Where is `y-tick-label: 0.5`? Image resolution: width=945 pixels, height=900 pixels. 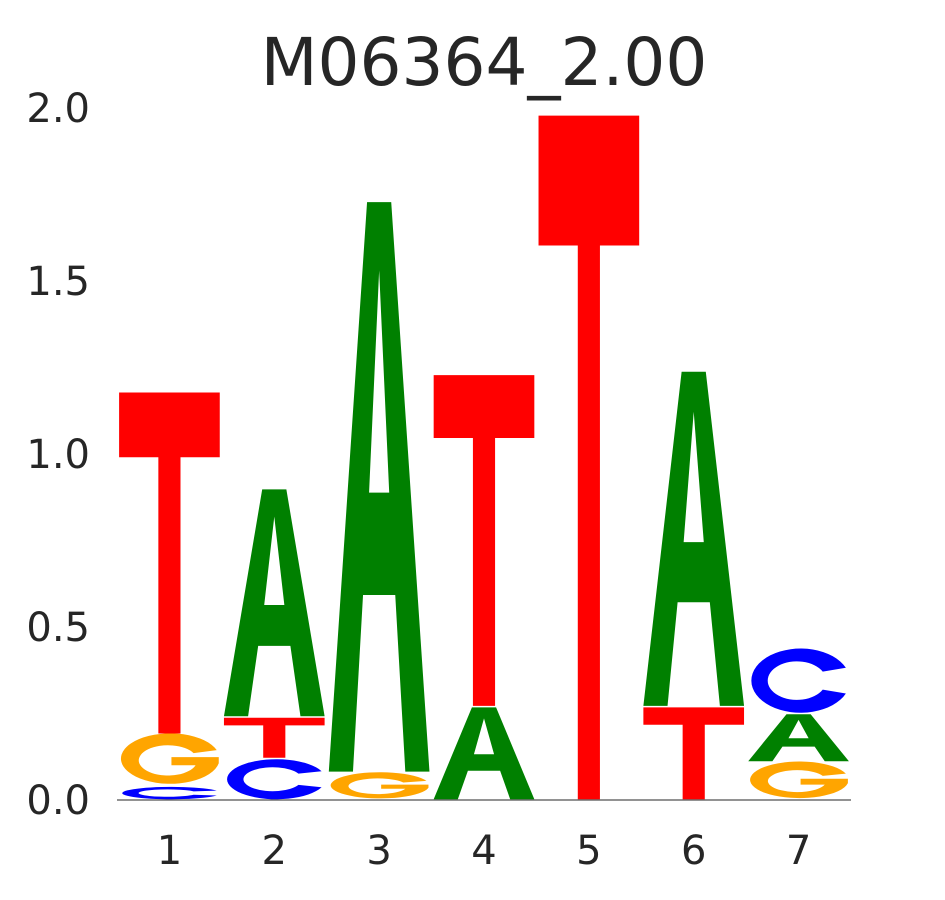
y-tick-label: 0.5 is located at coordinates (58, 628).